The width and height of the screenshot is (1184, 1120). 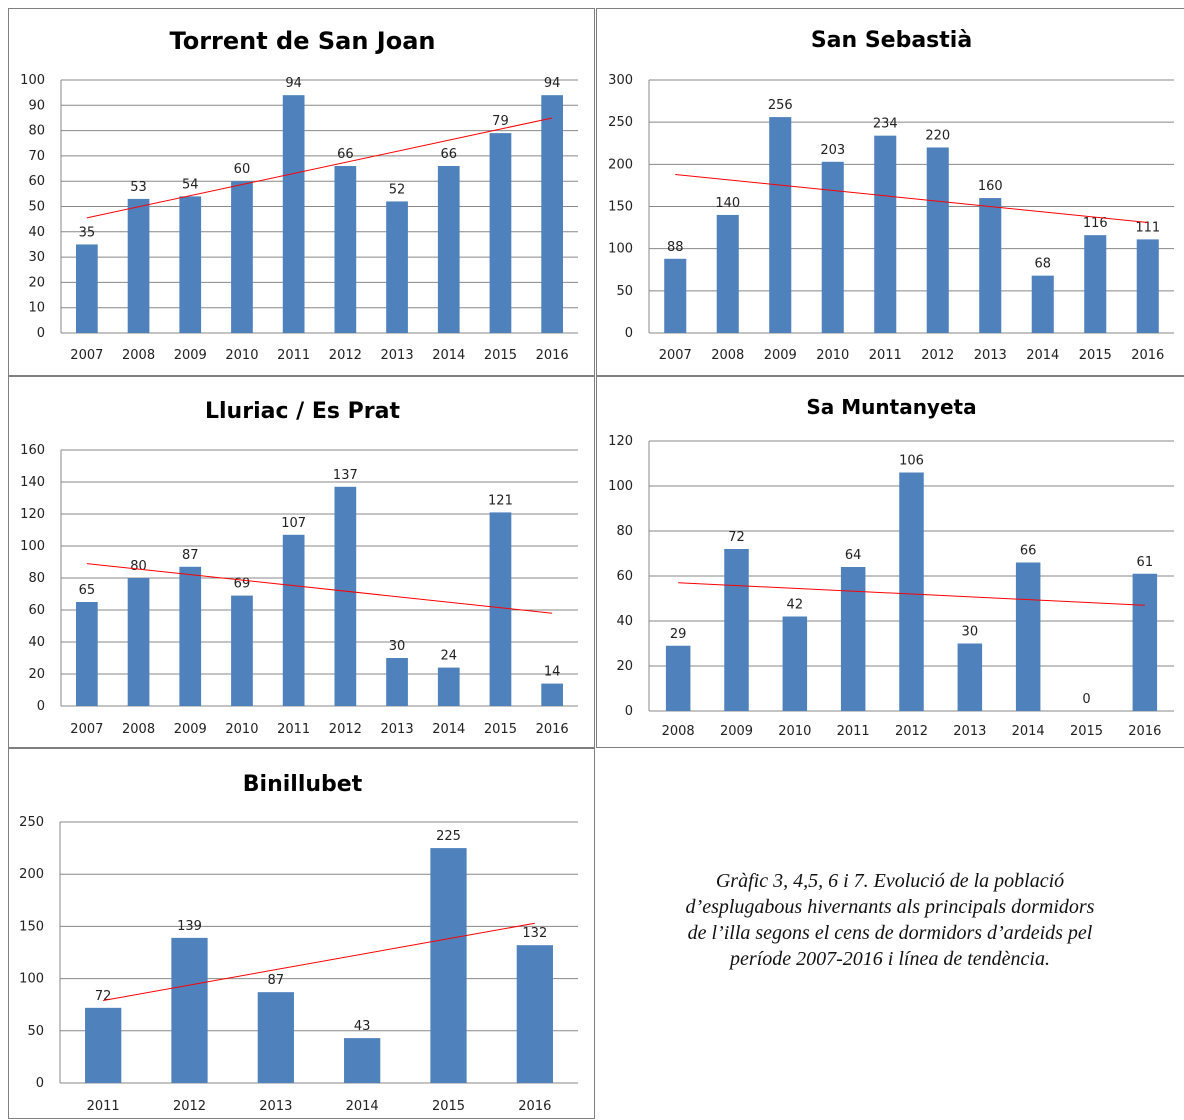 What do you see at coordinates (87, 232) in the screenshot?
I see `data-label-2007: 35` at bounding box center [87, 232].